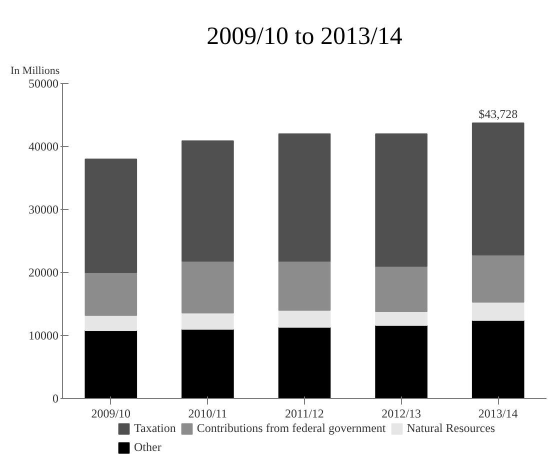 The image size is (550, 454). What do you see at coordinates (43, 335) in the screenshot?
I see `y-tick-label: 10000` at bounding box center [43, 335].